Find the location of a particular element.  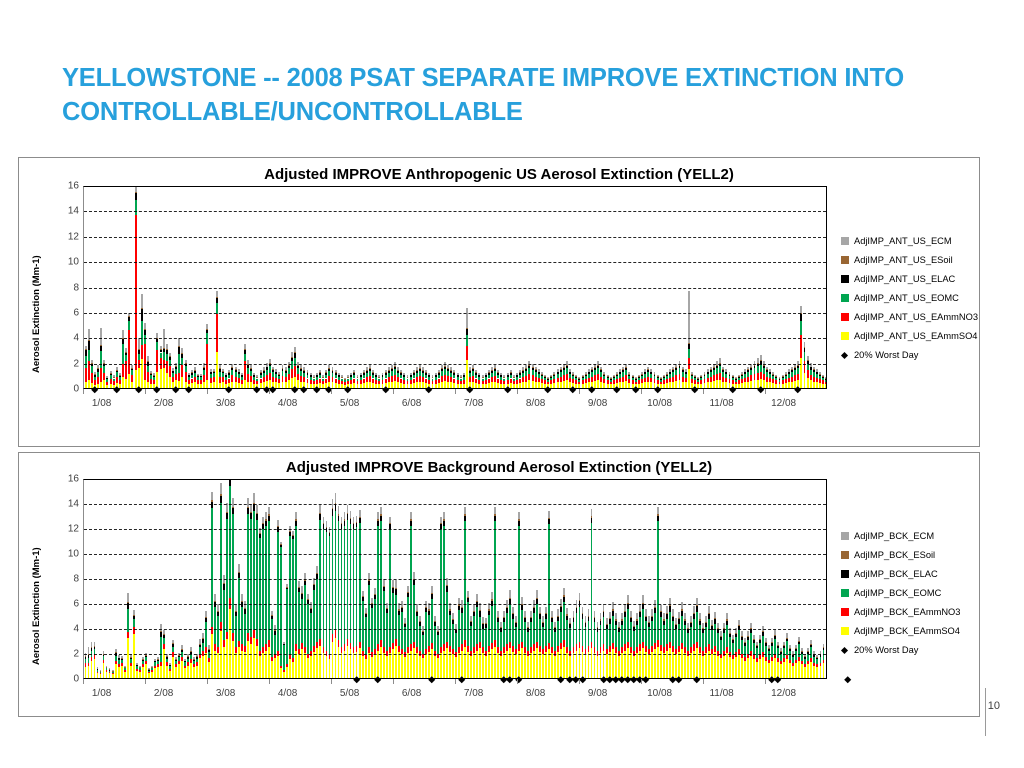

legend-label: 20% Worst Day is located at coordinates (886, 355).